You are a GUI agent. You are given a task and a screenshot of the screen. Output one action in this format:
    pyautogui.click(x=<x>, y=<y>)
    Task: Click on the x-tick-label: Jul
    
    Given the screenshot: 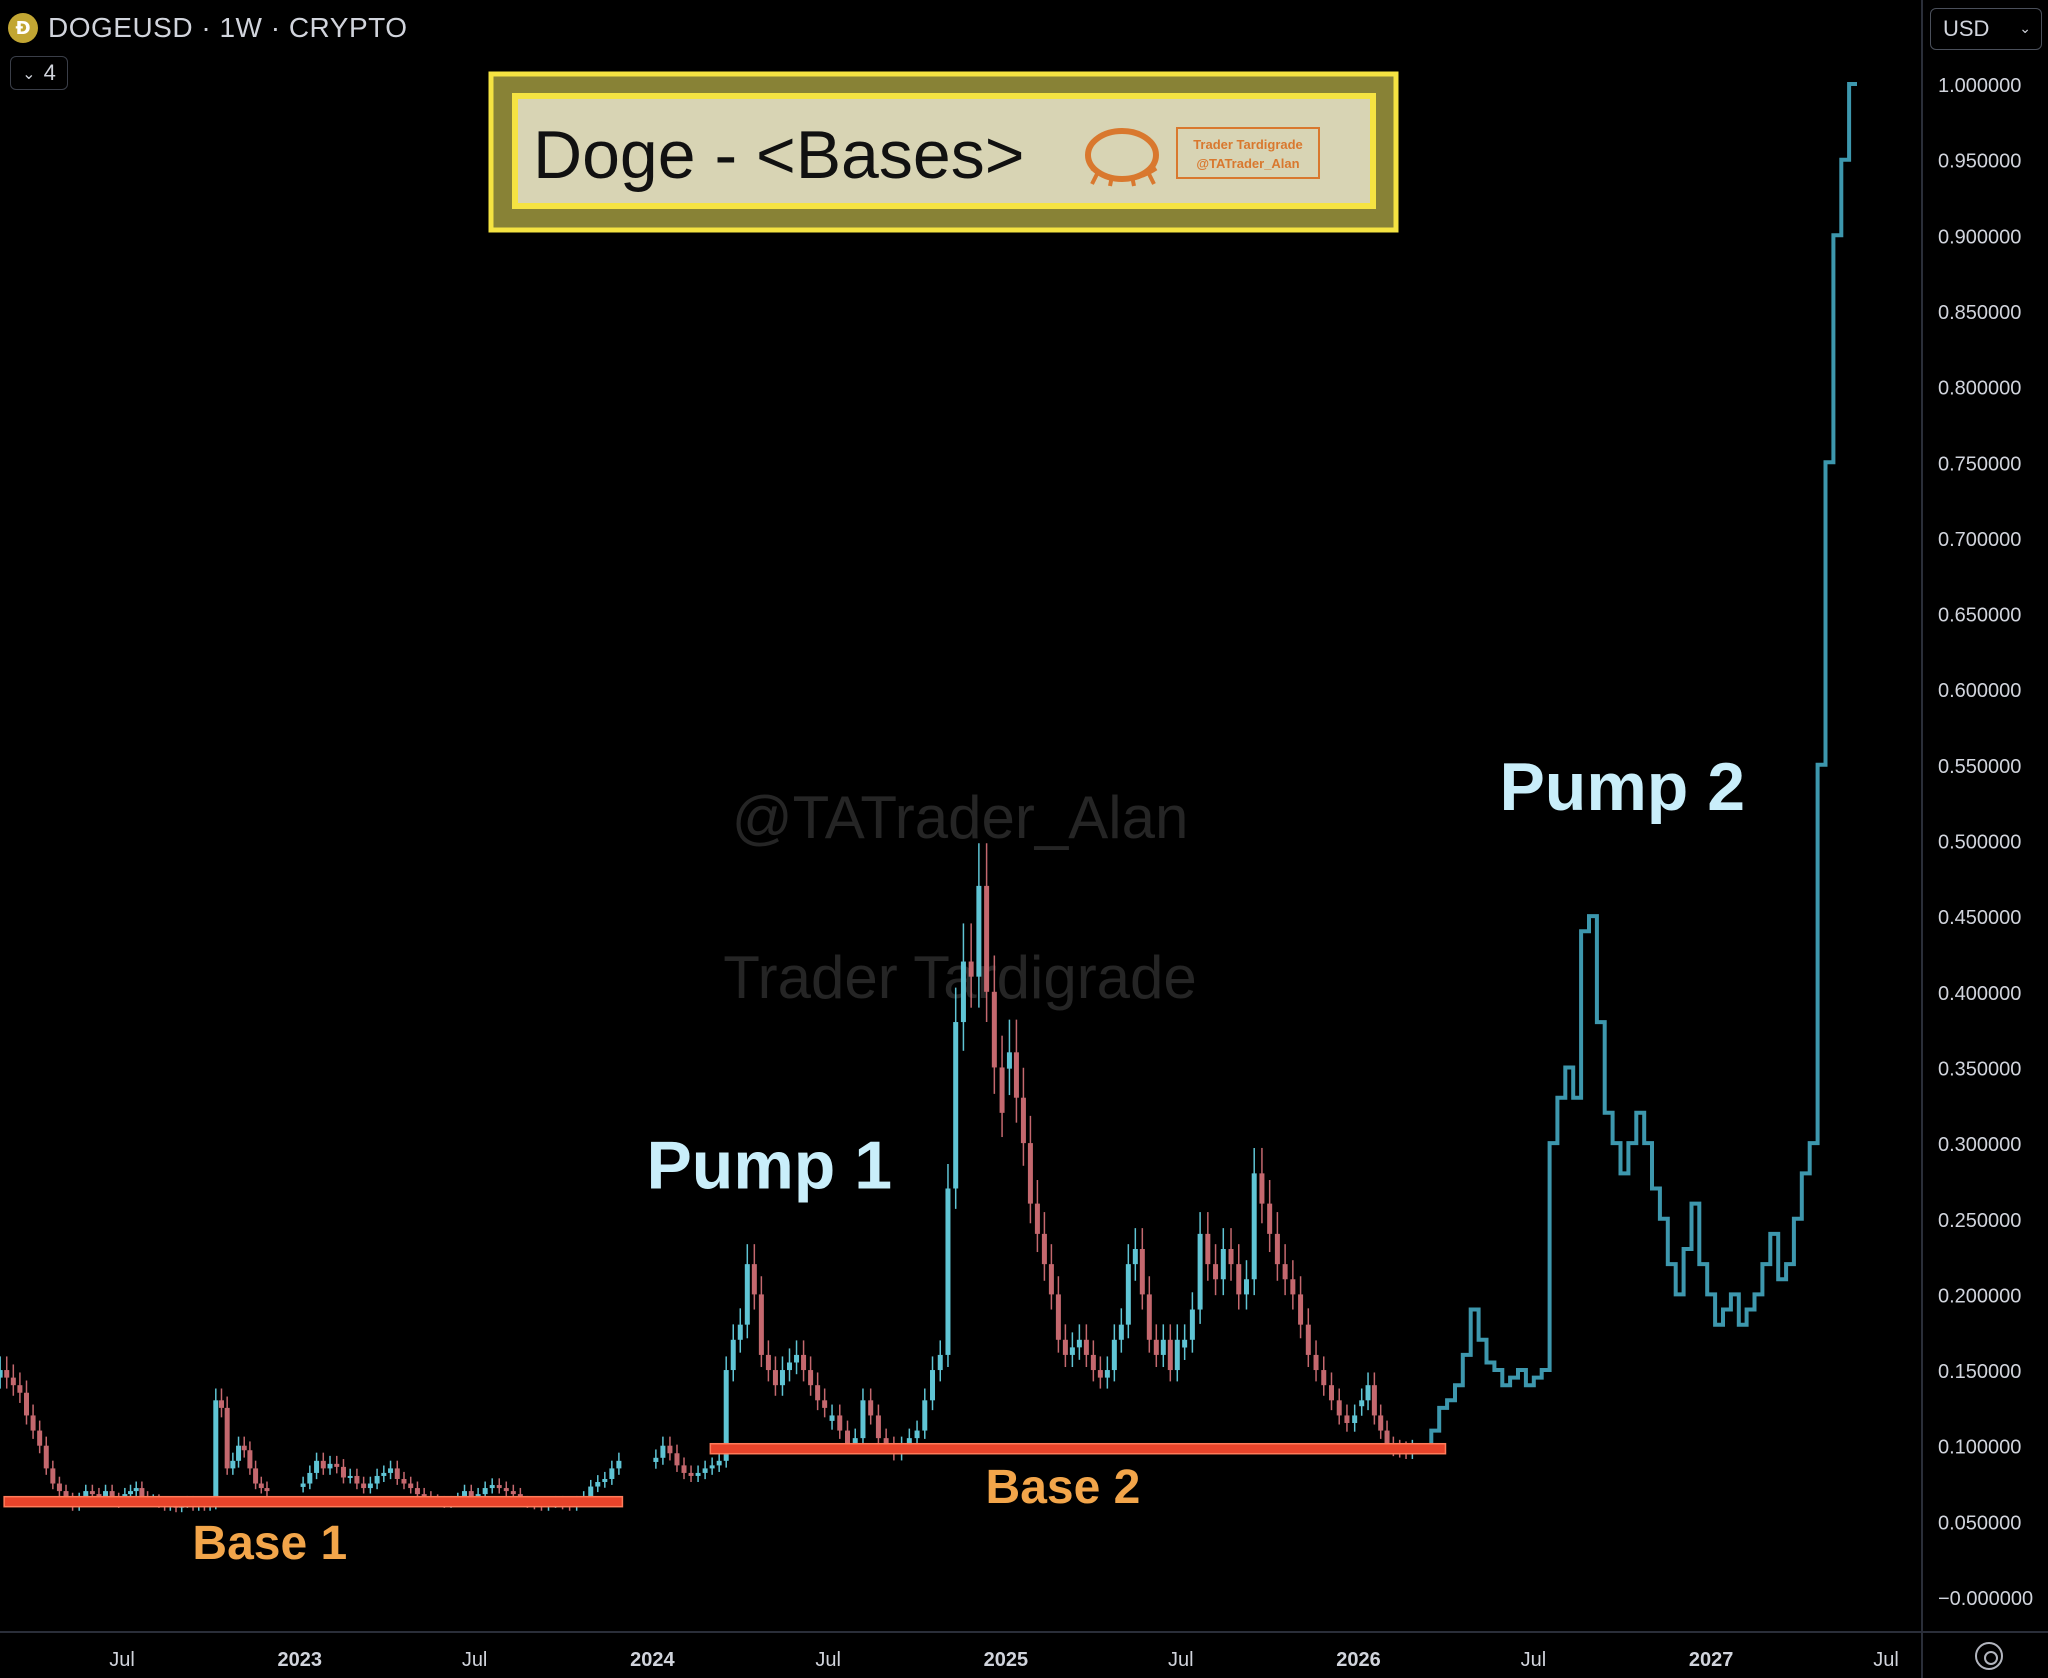 What is the action you would take?
    pyautogui.click(x=475, y=1660)
    